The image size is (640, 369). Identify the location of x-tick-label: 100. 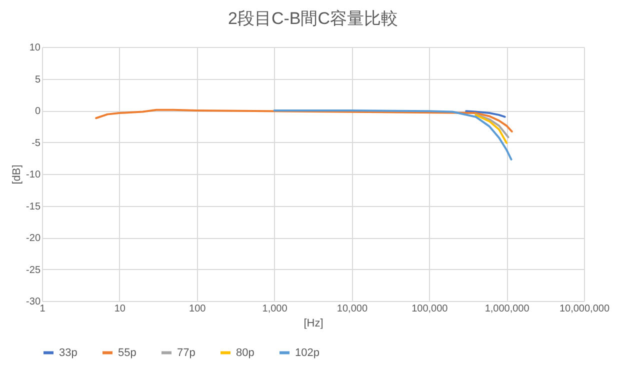
(197, 309).